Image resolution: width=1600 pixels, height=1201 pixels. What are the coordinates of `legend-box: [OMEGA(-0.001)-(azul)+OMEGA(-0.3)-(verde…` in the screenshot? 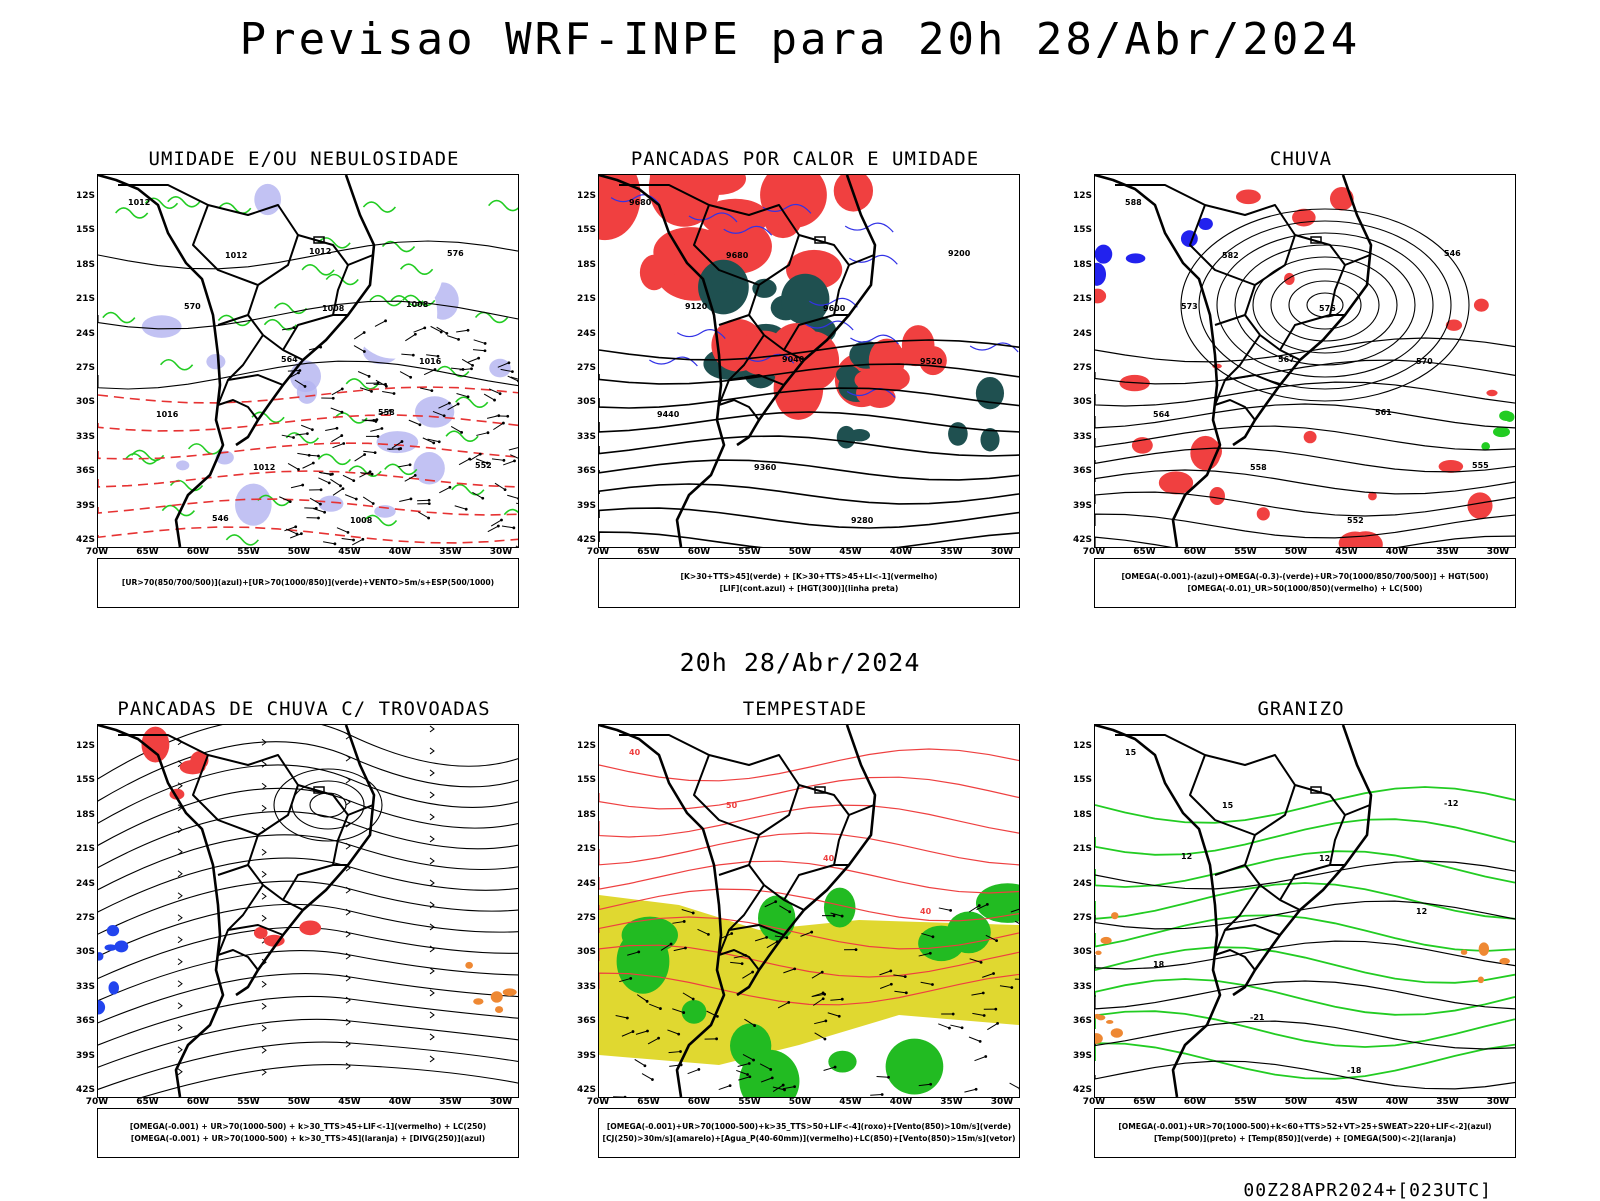 It's located at (1305, 583).